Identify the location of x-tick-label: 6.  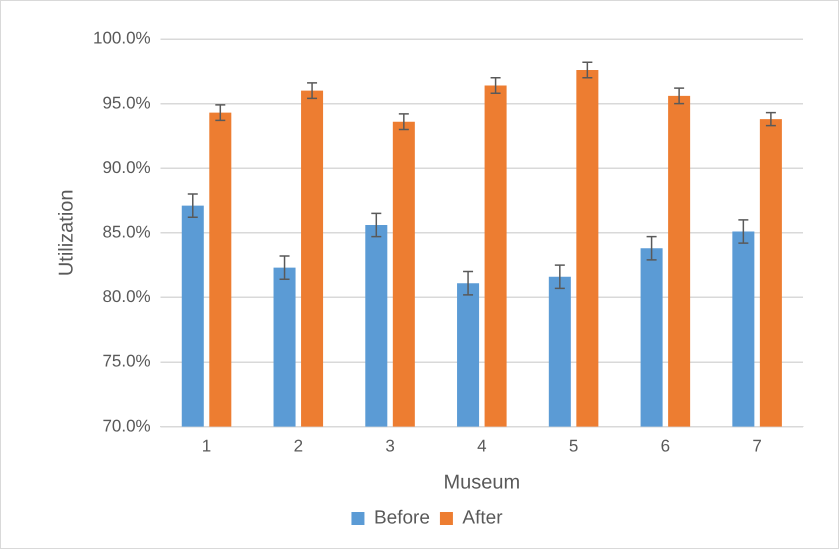
(665, 446).